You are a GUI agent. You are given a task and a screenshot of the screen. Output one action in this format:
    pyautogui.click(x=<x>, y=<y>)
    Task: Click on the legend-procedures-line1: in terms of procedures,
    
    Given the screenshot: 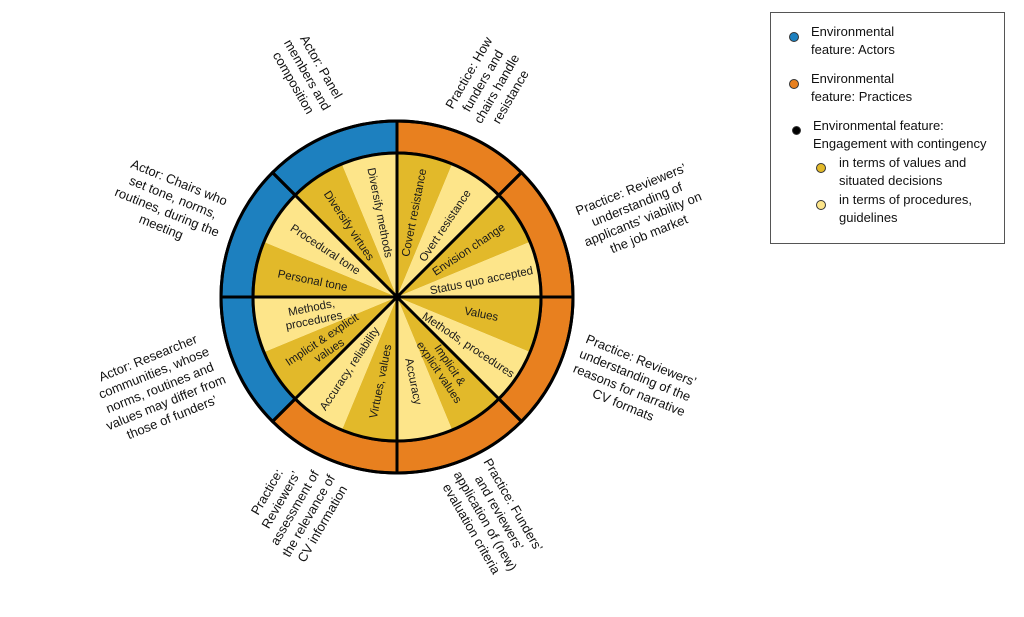 What is the action you would take?
    pyautogui.click(x=905, y=199)
    